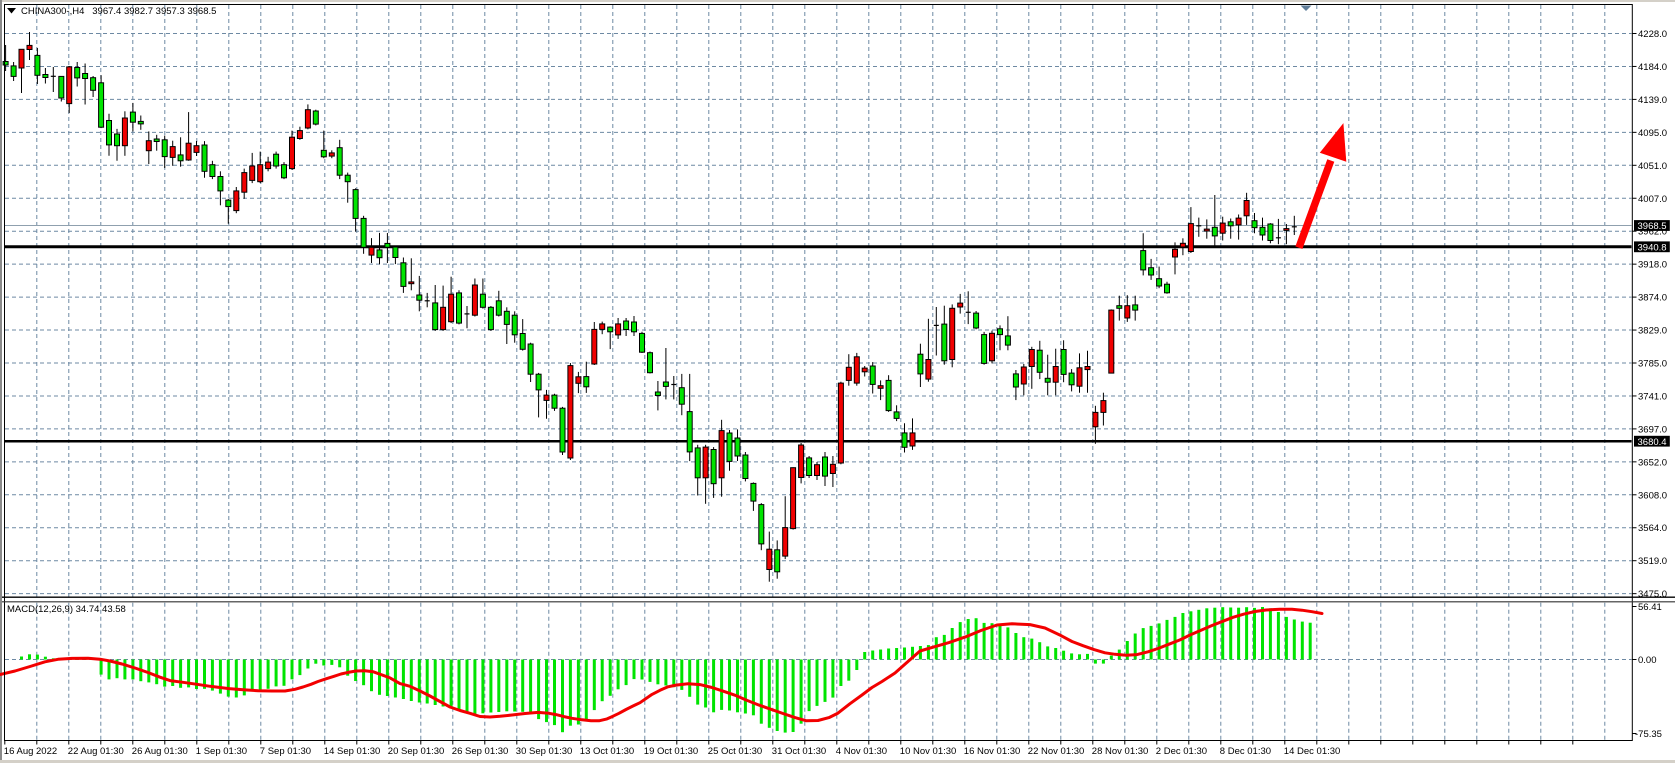 The width and height of the screenshot is (1675, 768). I want to click on svg-text: 3962.0, so click(1652, 232).